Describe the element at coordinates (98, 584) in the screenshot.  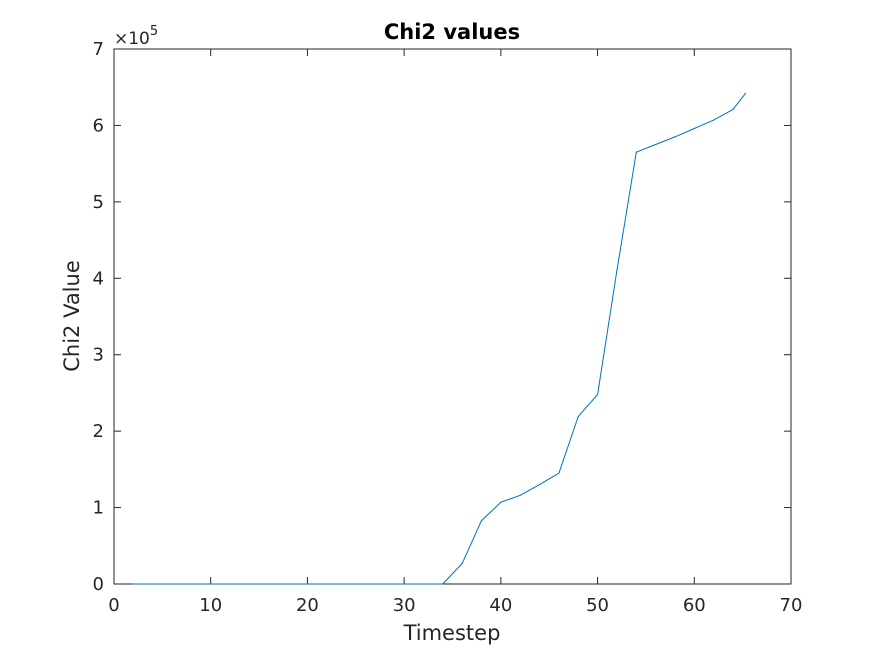
I see `y-tick-label: 0` at that location.